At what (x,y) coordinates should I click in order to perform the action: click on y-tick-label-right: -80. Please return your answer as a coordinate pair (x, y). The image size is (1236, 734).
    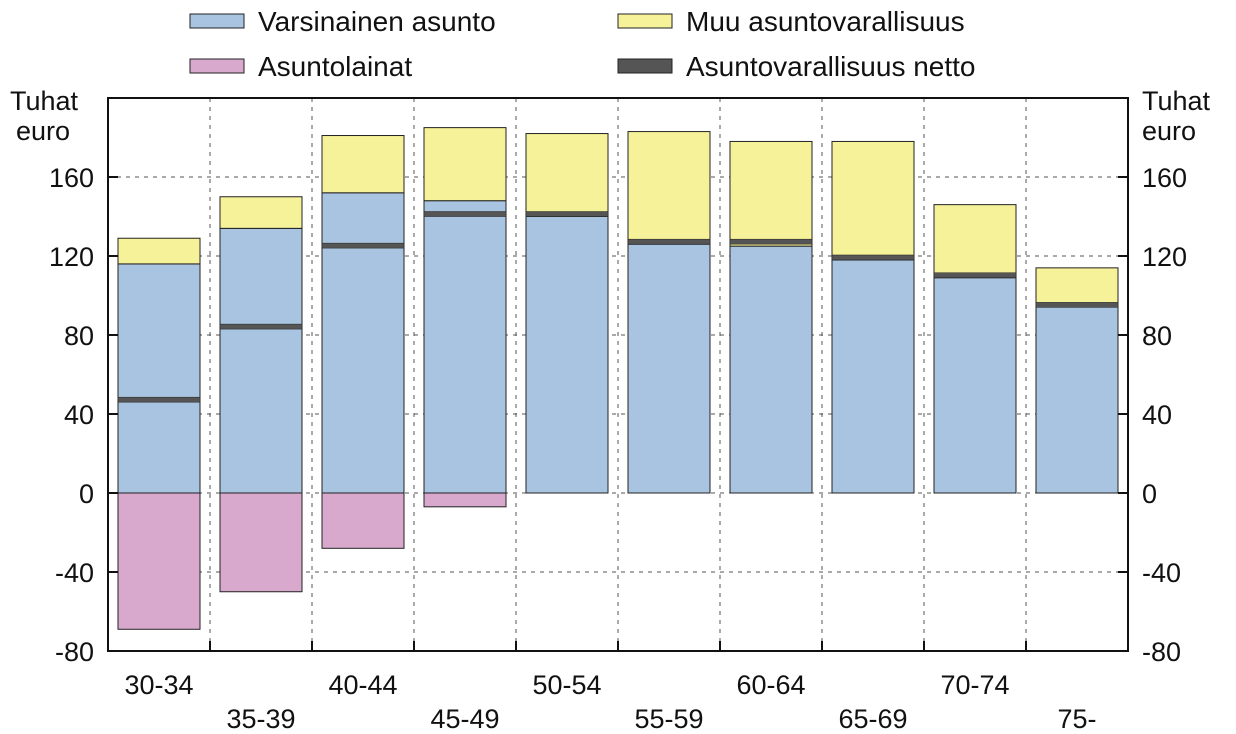
    Looking at the image, I should click on (1161, 652).